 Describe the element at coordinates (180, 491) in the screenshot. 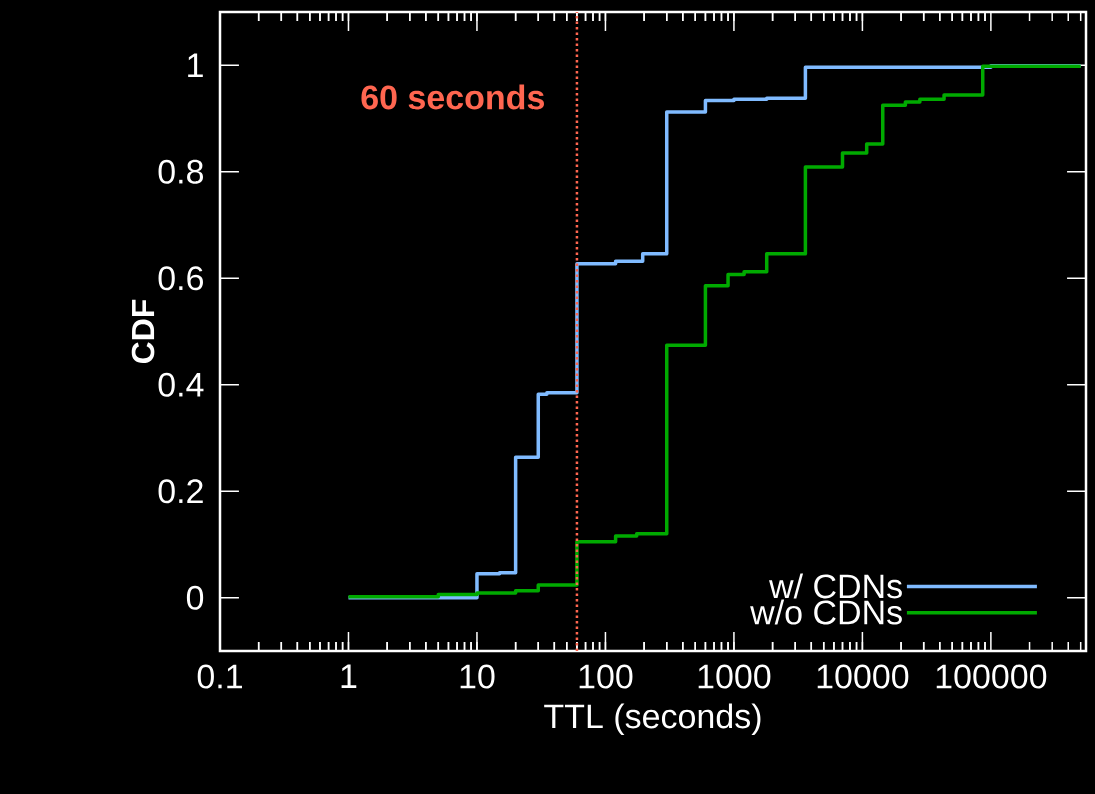

I see `y-tick-label: 0.2` at that location.